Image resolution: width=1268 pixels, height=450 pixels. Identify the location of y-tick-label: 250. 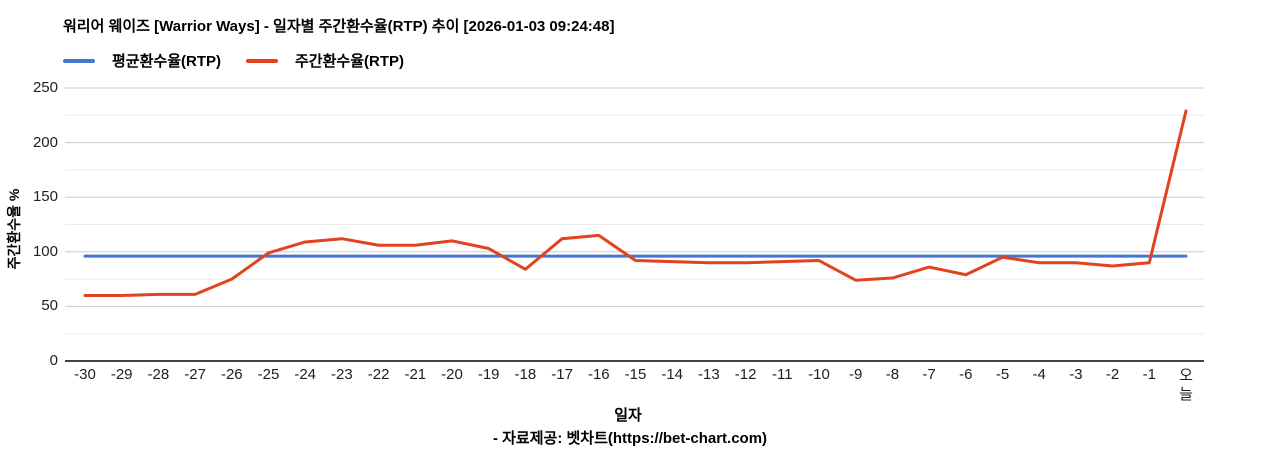
(45, 87).